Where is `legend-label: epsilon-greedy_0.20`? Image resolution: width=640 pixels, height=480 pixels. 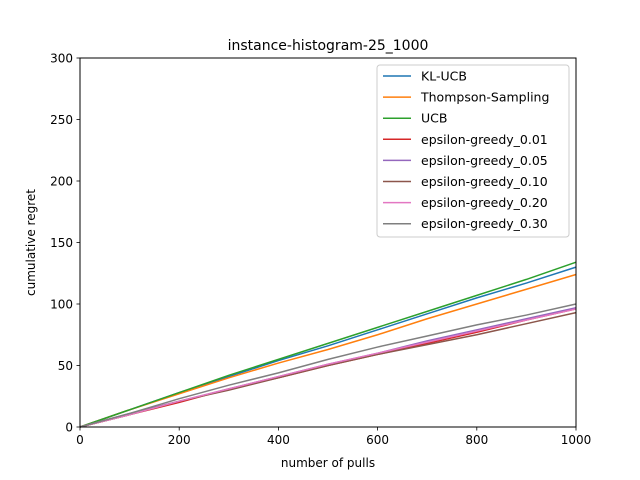 legend-label: epsilon-greedy_0.20 is located at coordinates (484, 202).